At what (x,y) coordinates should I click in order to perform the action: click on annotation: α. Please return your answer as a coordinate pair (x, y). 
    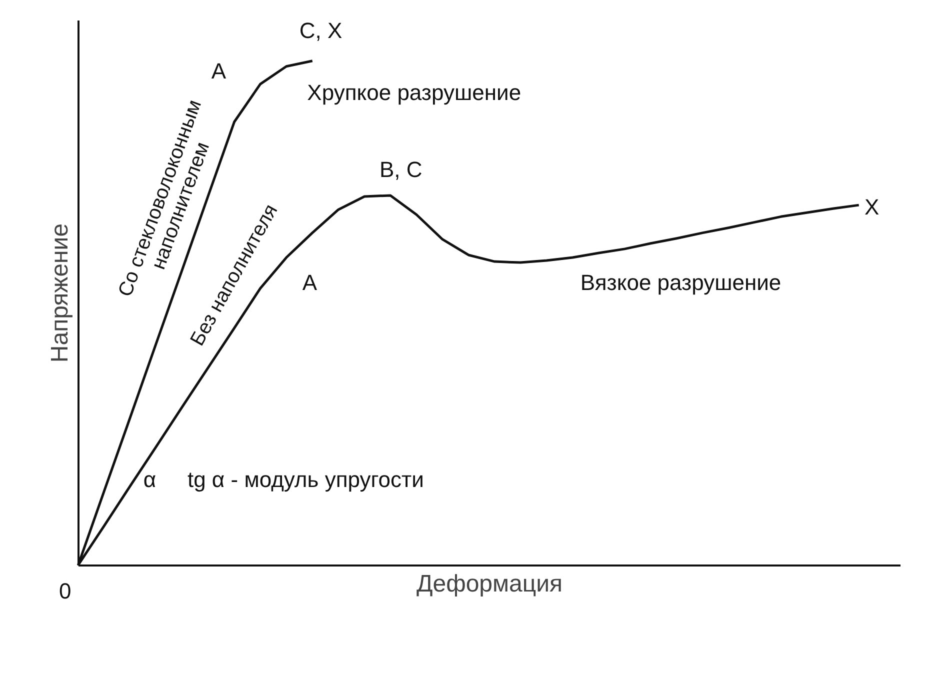
    Looking at the image, I should click on (149, 479).